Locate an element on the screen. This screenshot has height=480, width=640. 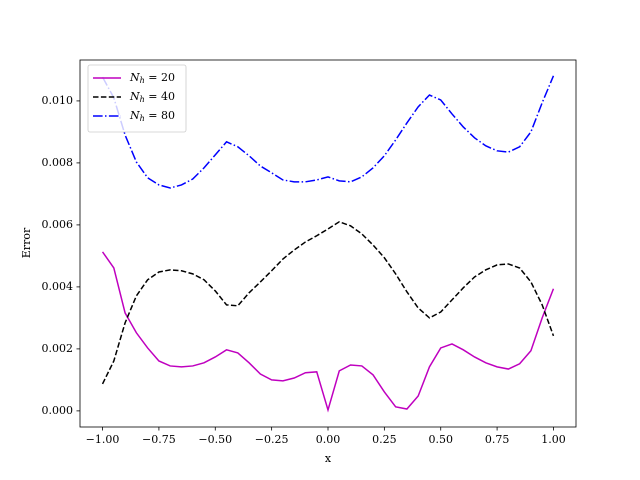
y-tick-label: 0.008 is located at coordinates (58, 162).